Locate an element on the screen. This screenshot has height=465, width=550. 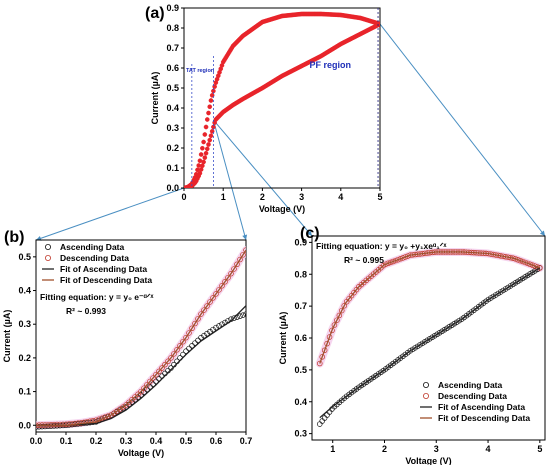
r-squared: R² ~ 0.995 is located at coordinates (364, 260).